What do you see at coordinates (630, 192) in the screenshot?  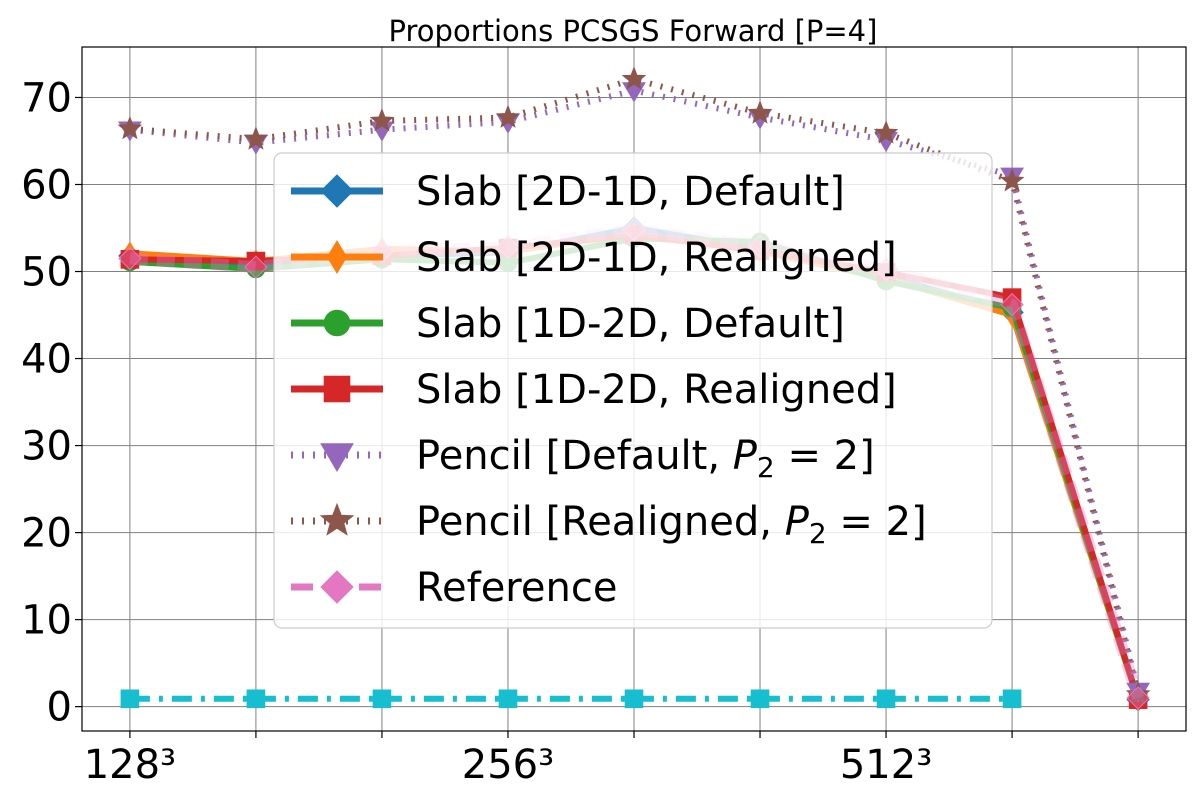 I see `legend-label: Slab [2D-1D, Default]` at bounding box center [630, 192].